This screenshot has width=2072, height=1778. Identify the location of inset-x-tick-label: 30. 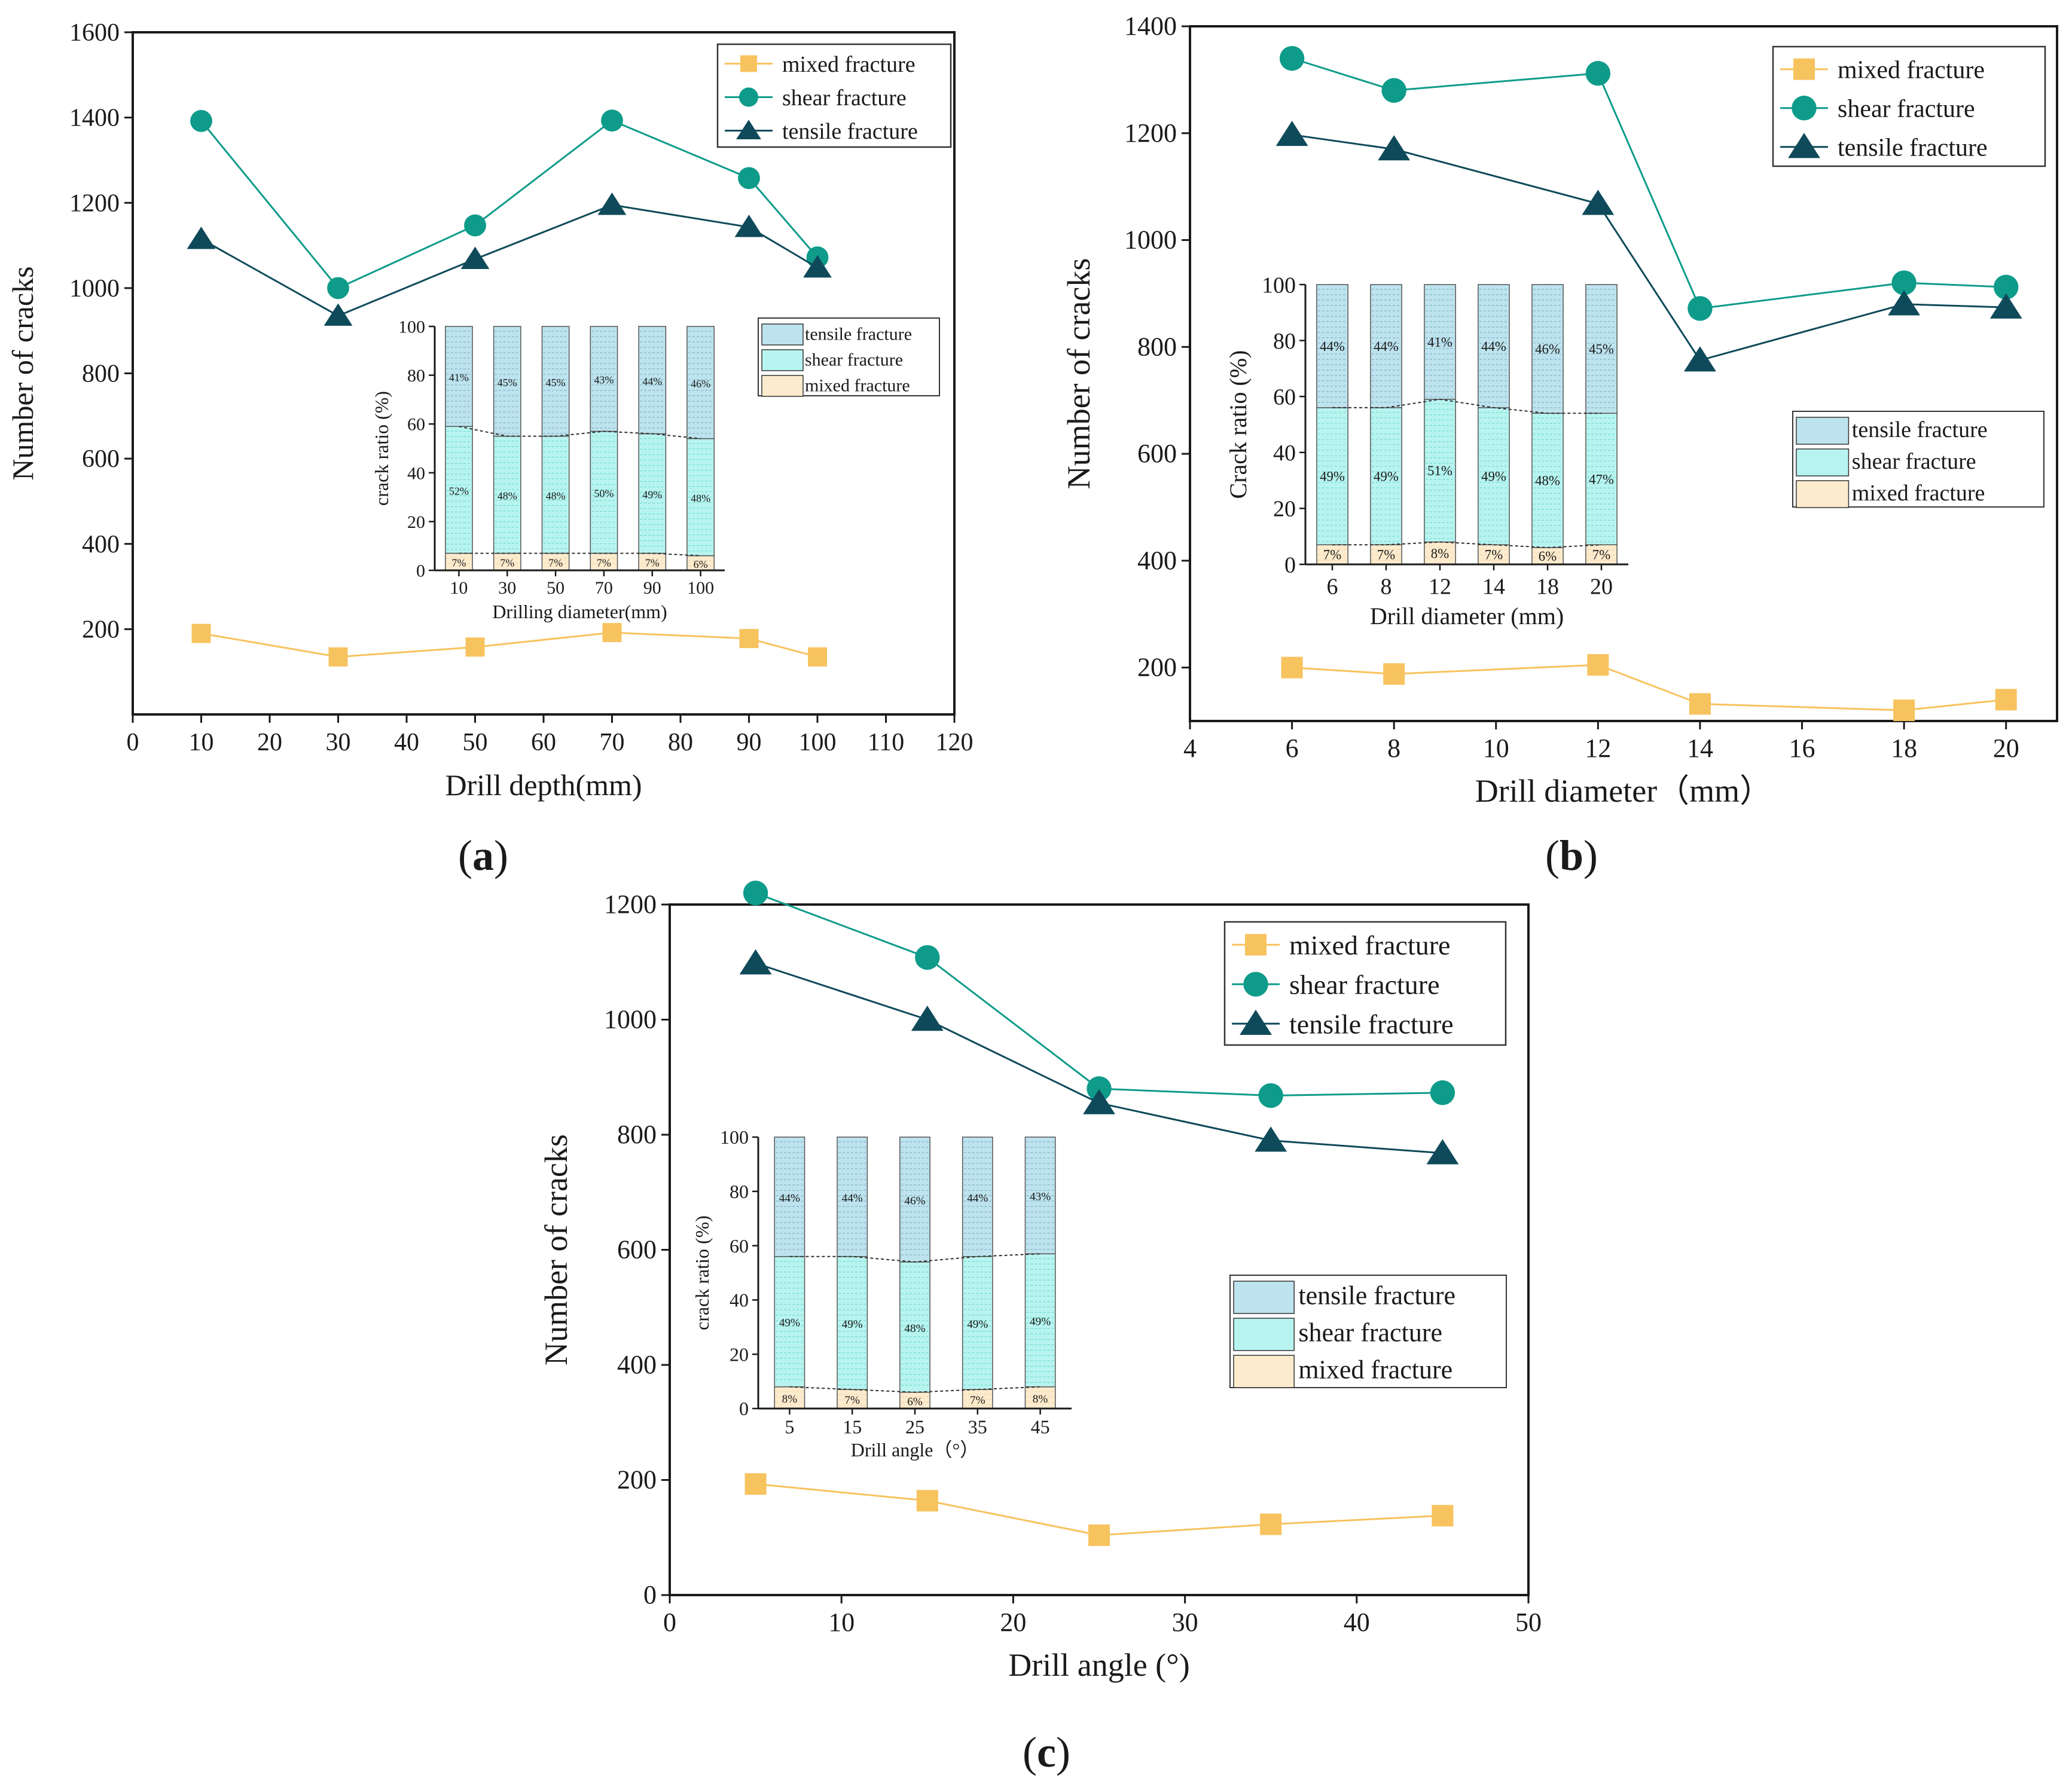
(507, 588).